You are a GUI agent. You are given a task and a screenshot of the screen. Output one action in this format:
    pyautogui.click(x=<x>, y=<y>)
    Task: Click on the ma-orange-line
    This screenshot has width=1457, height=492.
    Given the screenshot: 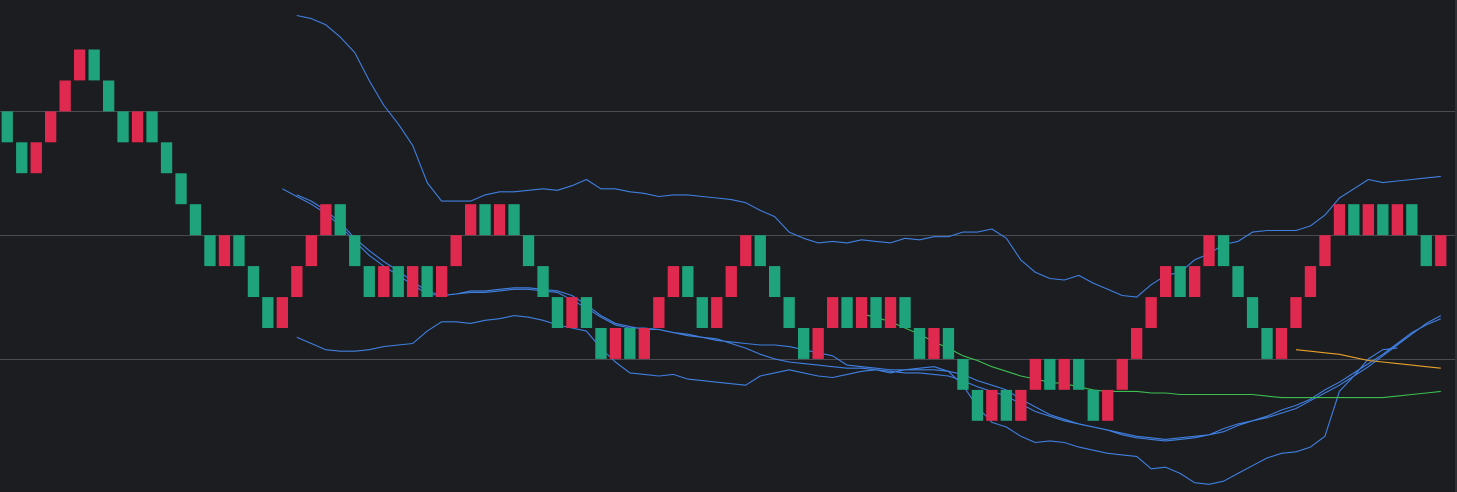 What is the action you would take?
    pyautogui.click(x=1368, y=359)
    